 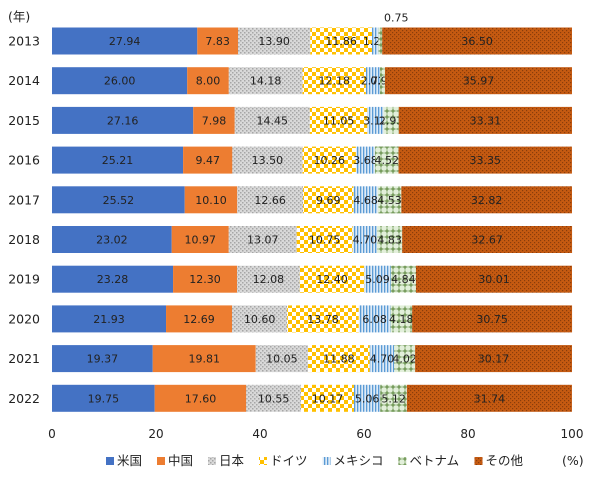 What do you see at coordinates (396, 18) in the screenshot?
I see `annotation-label-1: 0.75` at bounding box center [396, 18].